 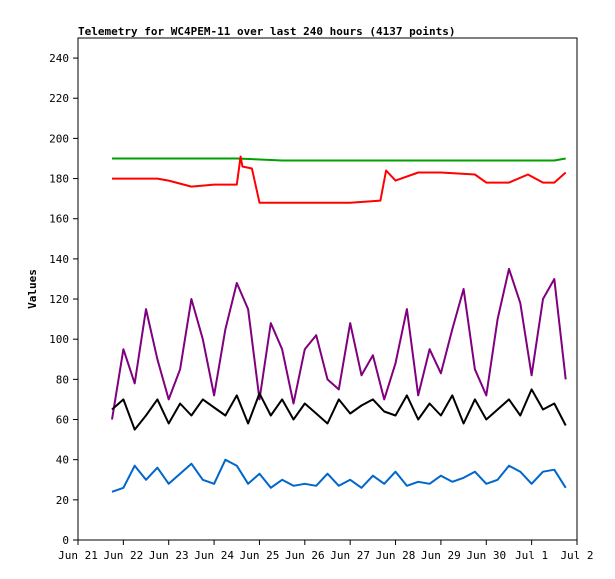 I want to click on x-tick-label: Jun 28, so click(x=396, y=555).